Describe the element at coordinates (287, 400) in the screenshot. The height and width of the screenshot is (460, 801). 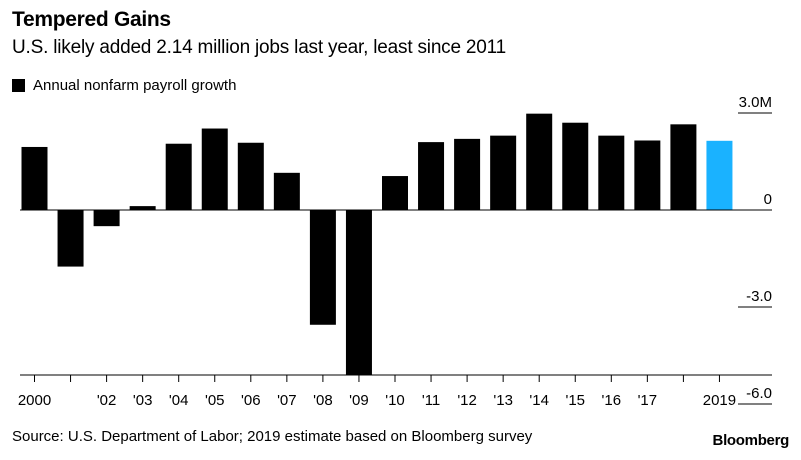
I see `x-tick-label-'07: '07` at that location.